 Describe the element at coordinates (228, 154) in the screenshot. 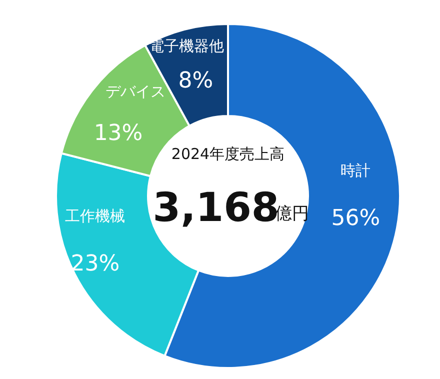

I see `text: 2024年度売上高` at that location.